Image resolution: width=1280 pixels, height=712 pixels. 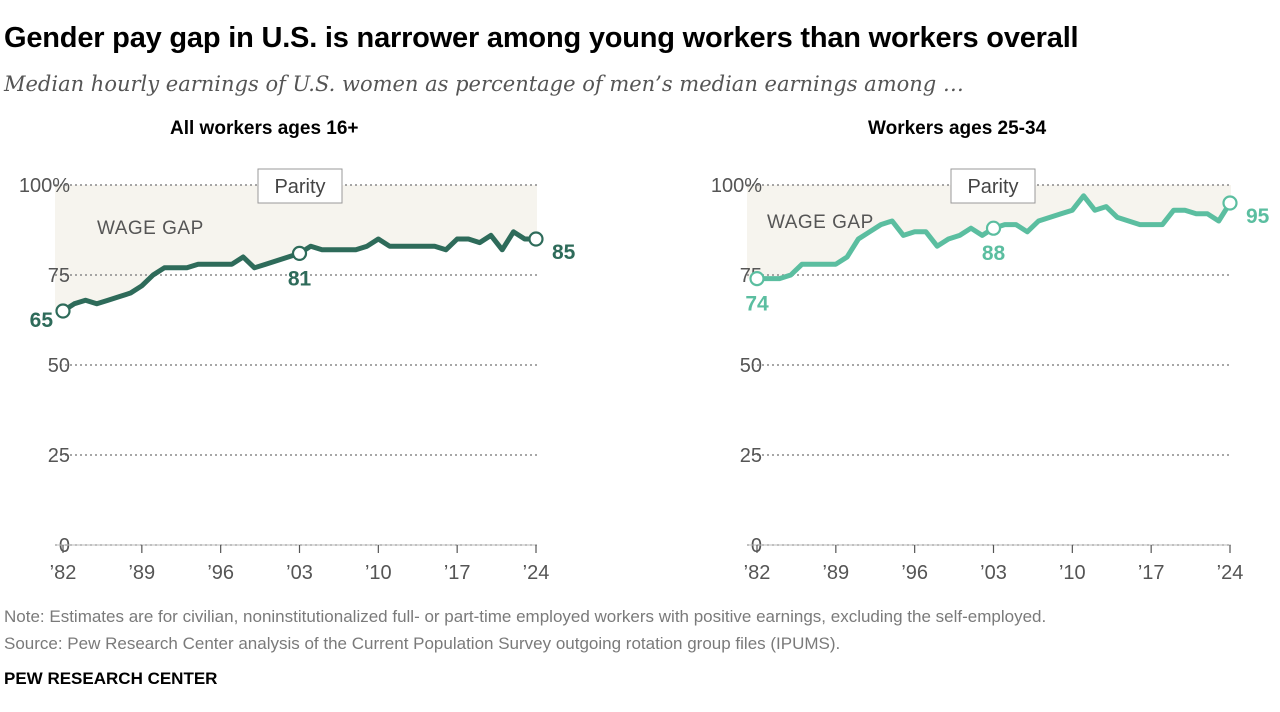 What do you see at coordinates (220, 573) in the screenshot?
I see `all-workers-x-tick-label: ’96` at bounding box center [220, 573].